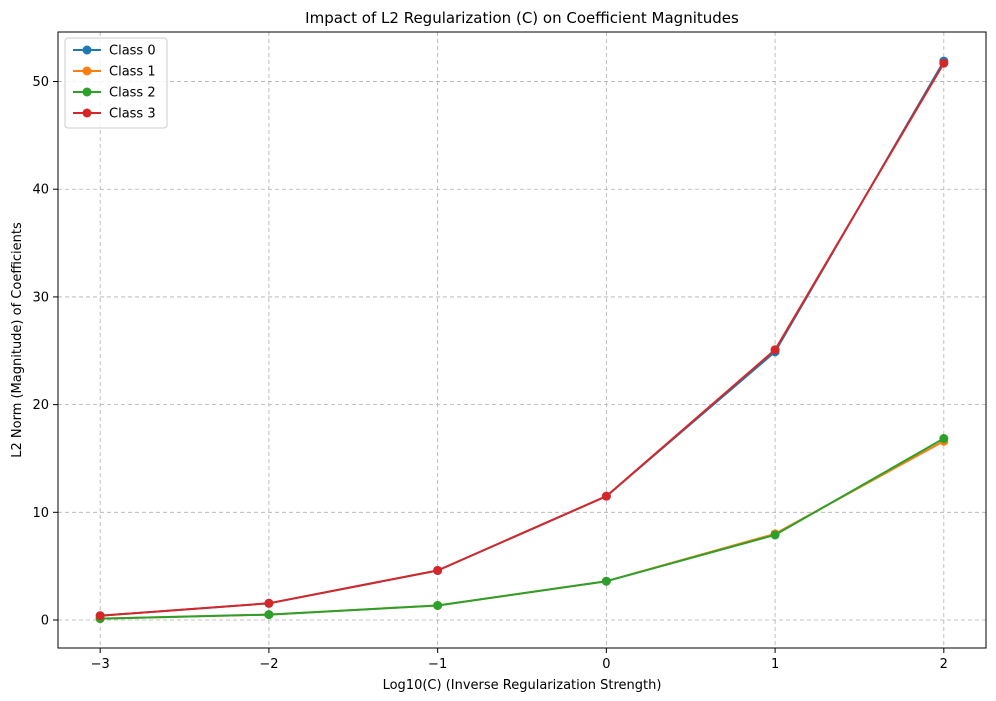 The height and width of the screenshot is (701, 996). Describe the element at coordinates (45, 621) in the screenshot. I see `y-tick-label: 0` at that location.